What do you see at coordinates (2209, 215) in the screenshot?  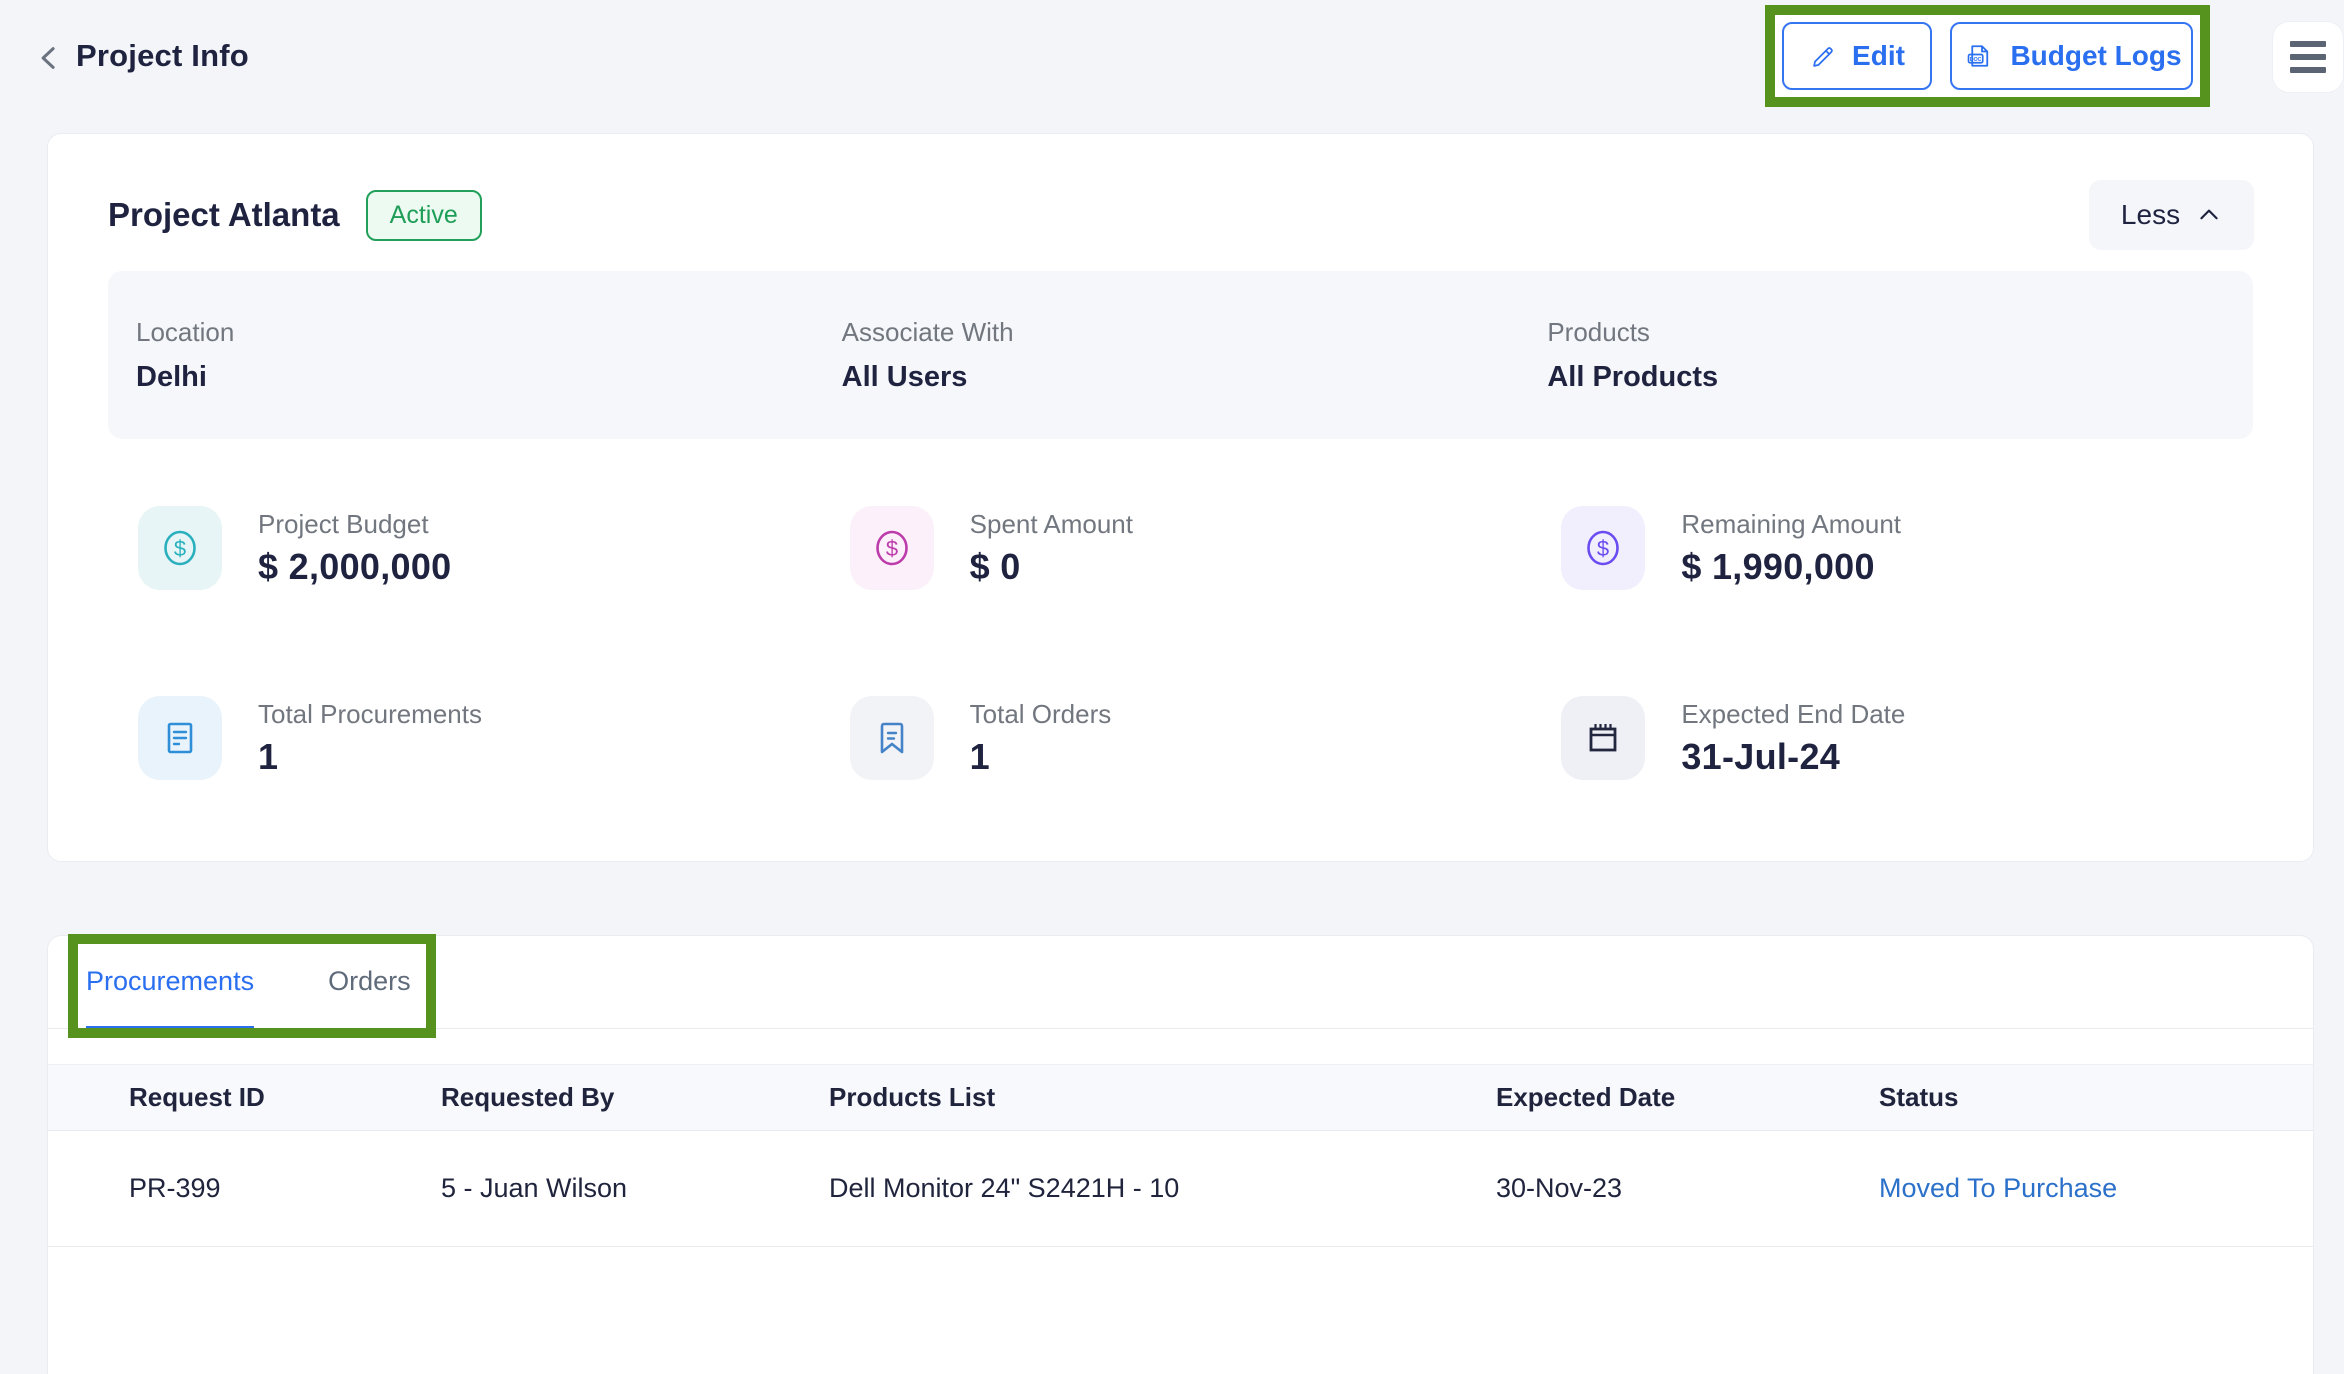 I see `chevron-up-icon` at bounding box center [2209, 215].